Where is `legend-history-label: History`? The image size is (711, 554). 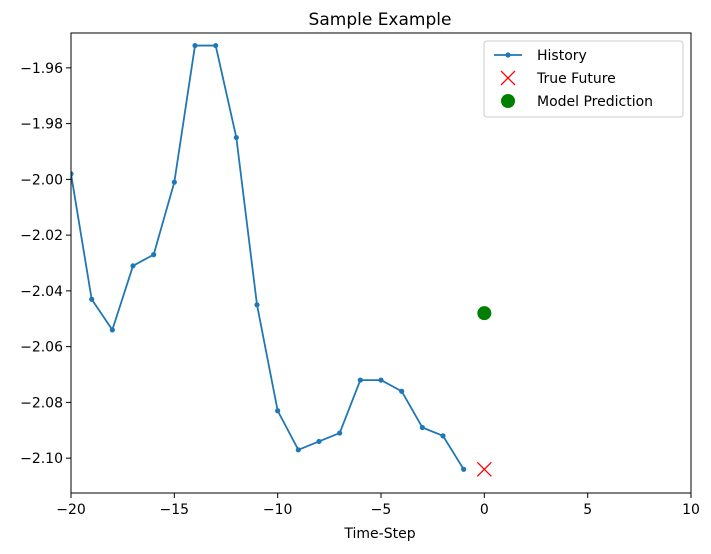 legend-history-label: History is located at coordinates (562, 56).